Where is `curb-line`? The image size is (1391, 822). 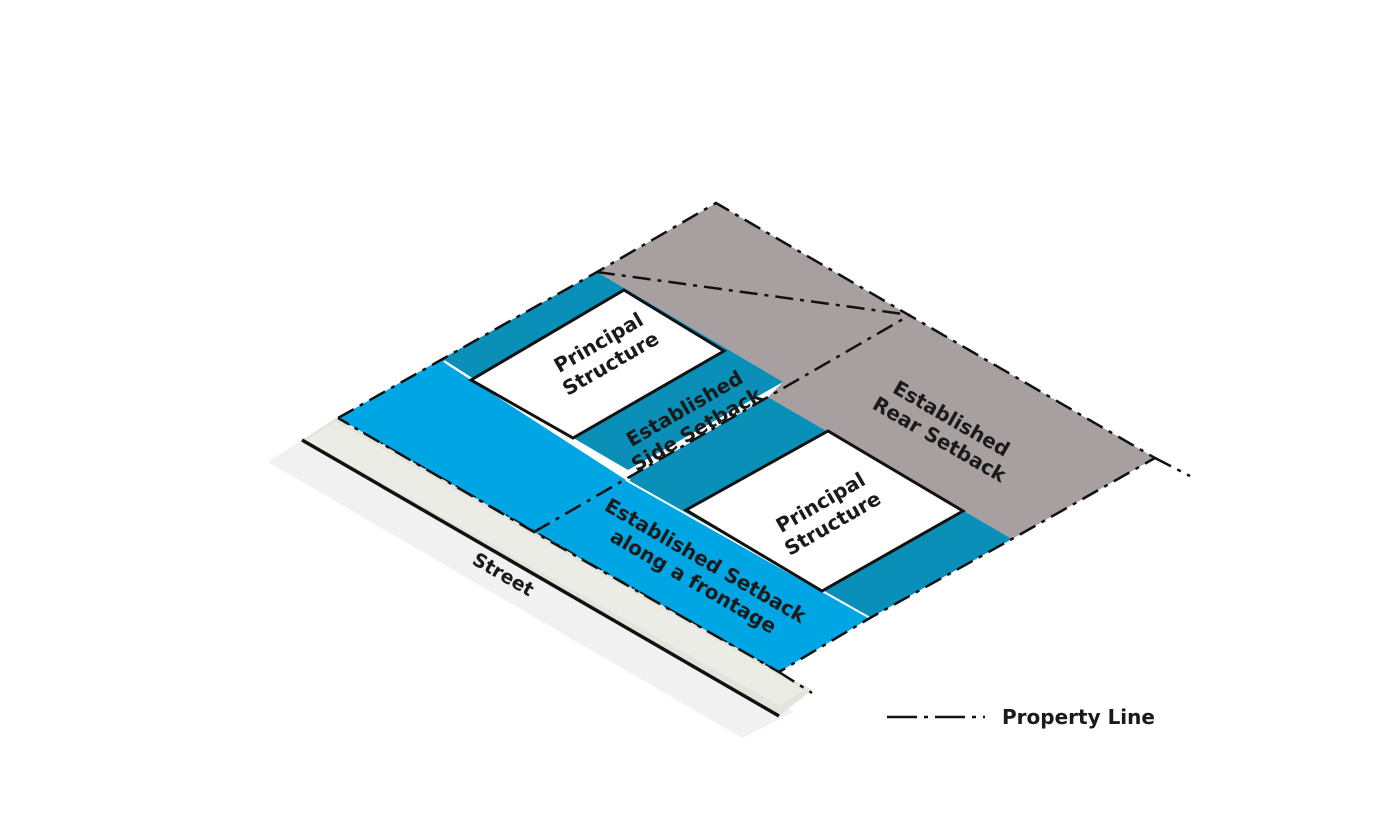
curb-line is located at coordinates (540, 578).